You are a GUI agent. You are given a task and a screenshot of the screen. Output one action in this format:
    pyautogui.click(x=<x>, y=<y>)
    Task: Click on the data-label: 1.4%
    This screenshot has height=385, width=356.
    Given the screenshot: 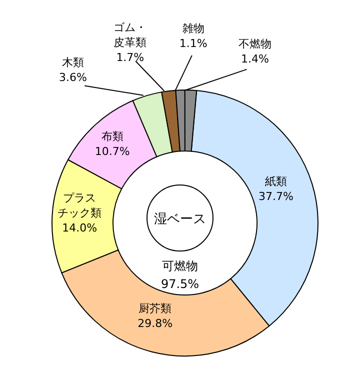 What is the action you would take?
    pyautogui.click(x=255, y=59)
    